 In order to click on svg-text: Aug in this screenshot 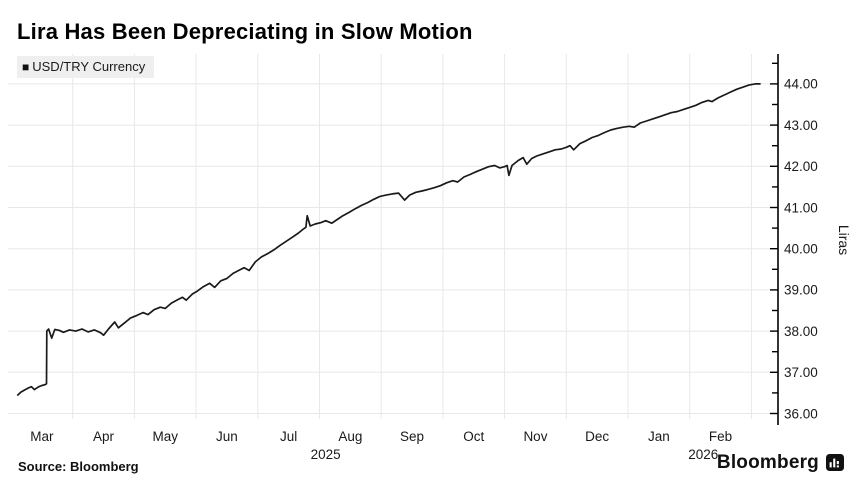, I will do `click(350, 436)`.